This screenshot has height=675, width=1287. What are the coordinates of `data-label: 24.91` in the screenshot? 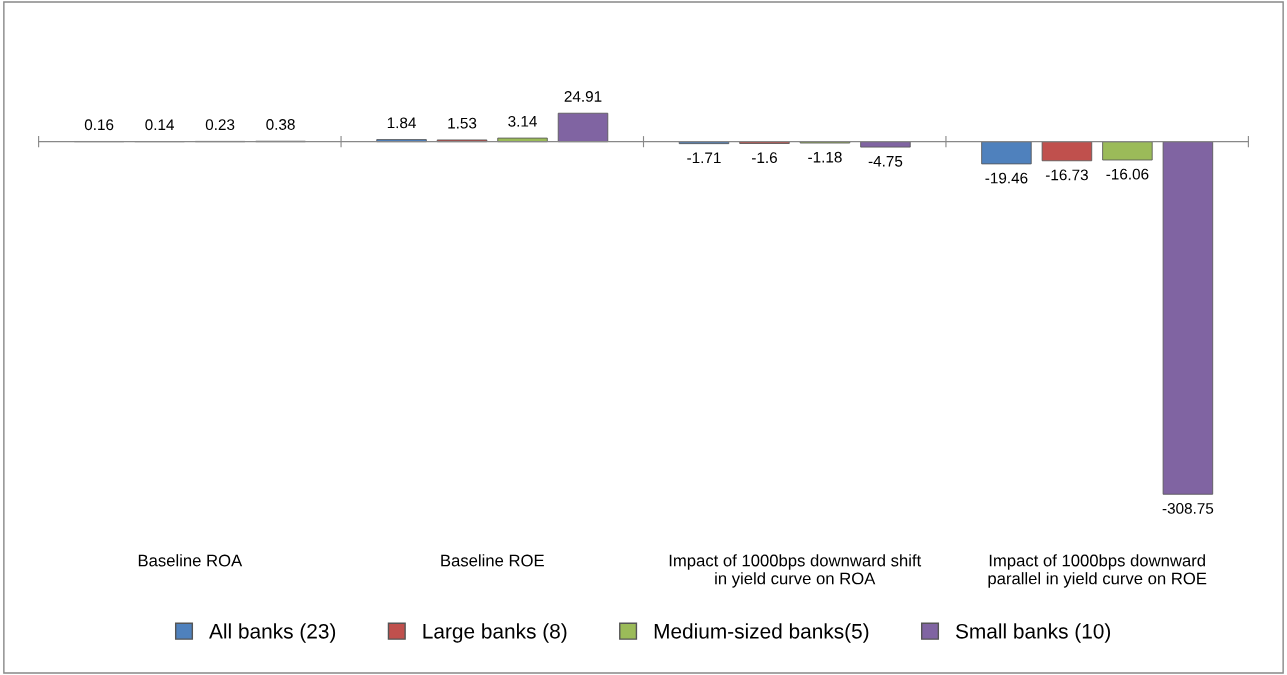 It's located at (583, 96).